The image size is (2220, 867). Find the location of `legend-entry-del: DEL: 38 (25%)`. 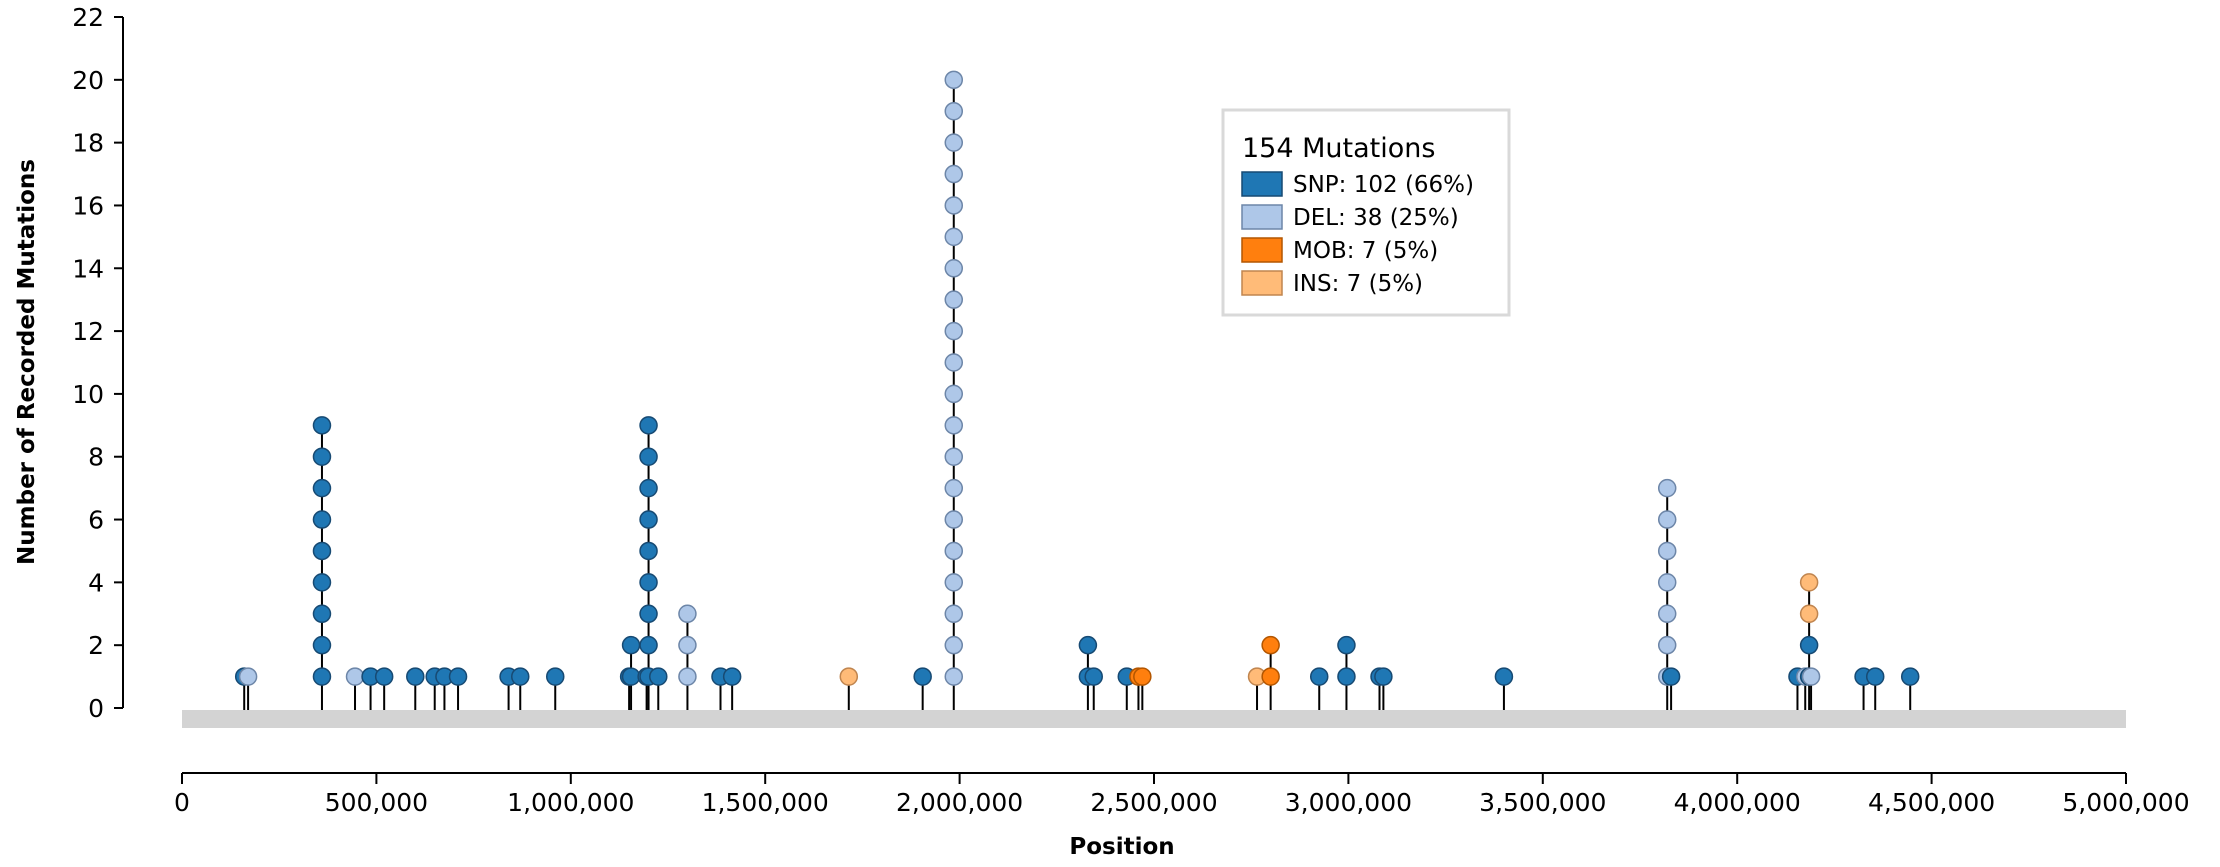

legend-entry-del: DEL: 38 (25%) is located at coordinates (1350, 217).